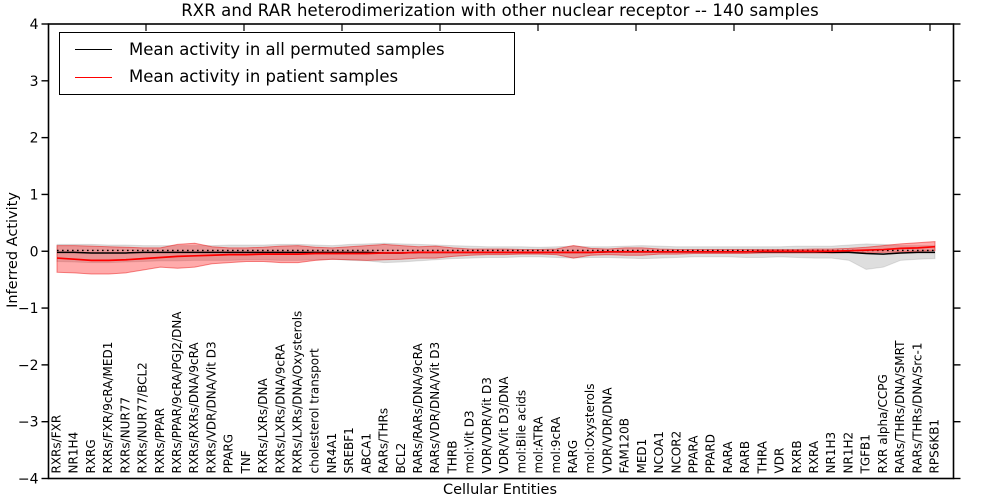 The height and width of the screenshot is (500, 1000). I want to click on x-tick-label: RXRs/VDR/DNA/Vit D3, so click(211, 407).